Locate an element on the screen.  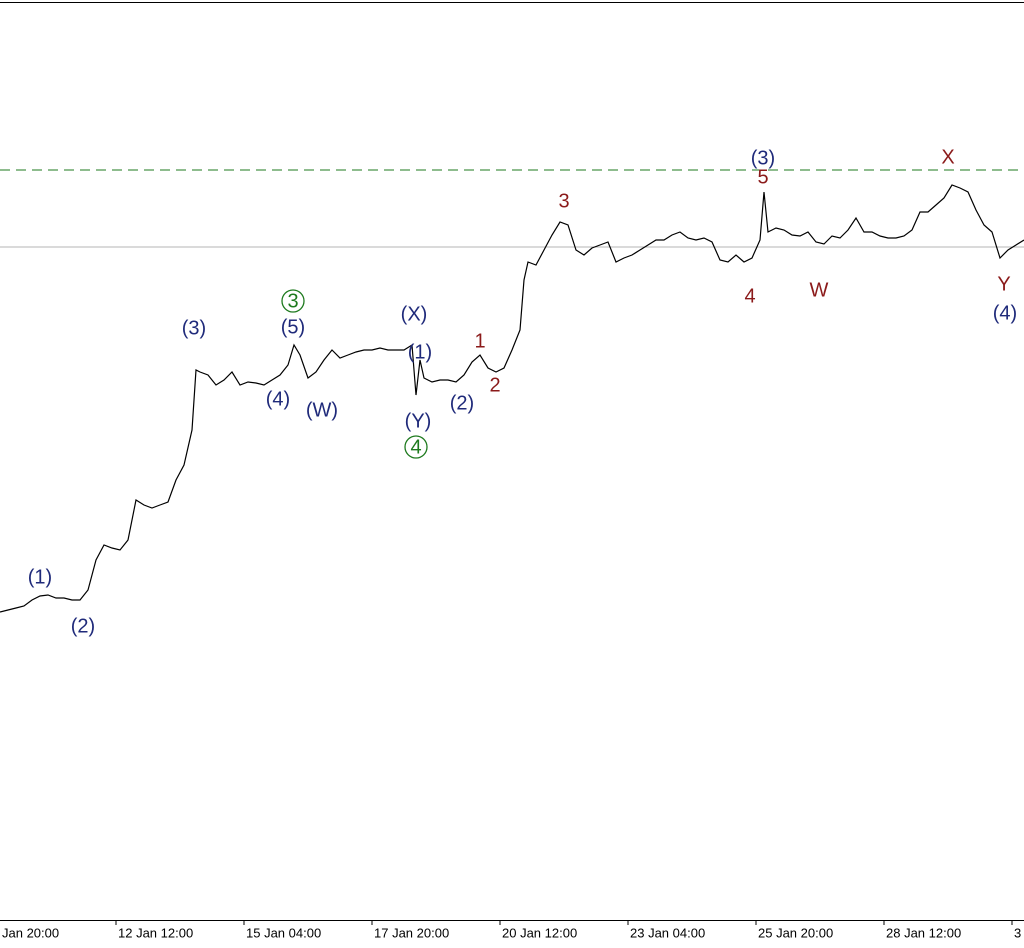
wave-label: (5) is located at coordinates (293, 327).